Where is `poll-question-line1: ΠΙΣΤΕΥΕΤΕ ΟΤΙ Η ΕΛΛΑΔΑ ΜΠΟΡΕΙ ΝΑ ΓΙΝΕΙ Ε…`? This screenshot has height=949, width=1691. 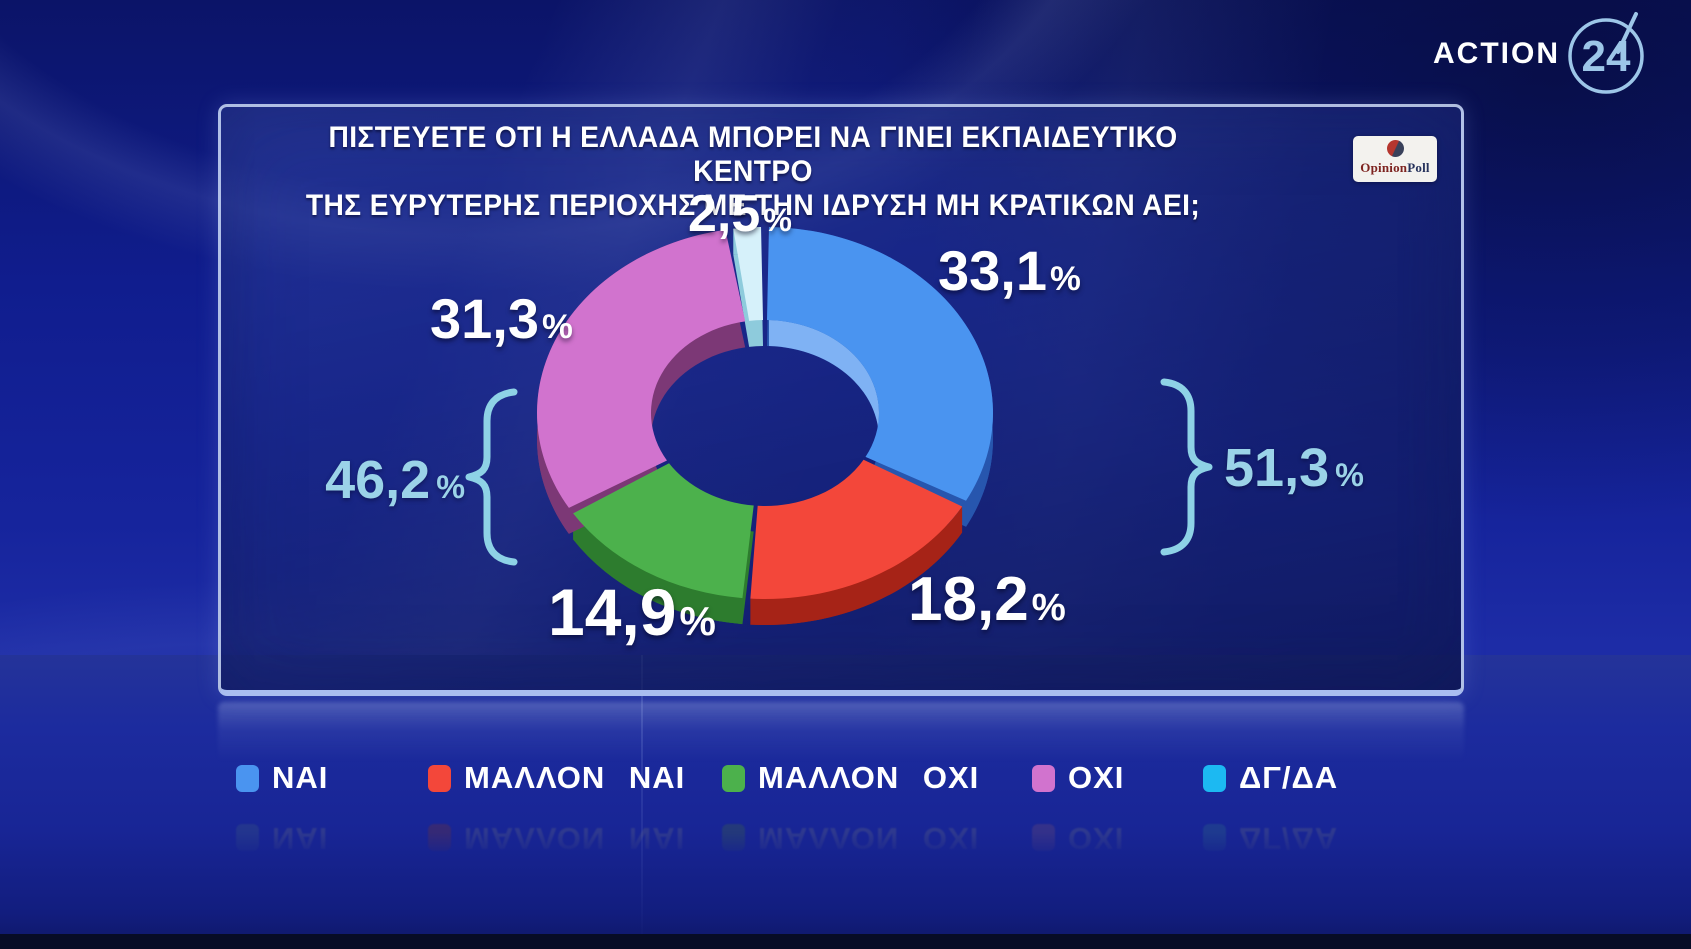
poll-question-line1: ΠΙΣΤΕΥΕΤΕ ΟΤΙ Η ΕΛΛΑΔΑ ΜΠΟΡΕΙ ΝΑ ΓΙΝΕΙ Ε… is located at coordinates (753, 154).